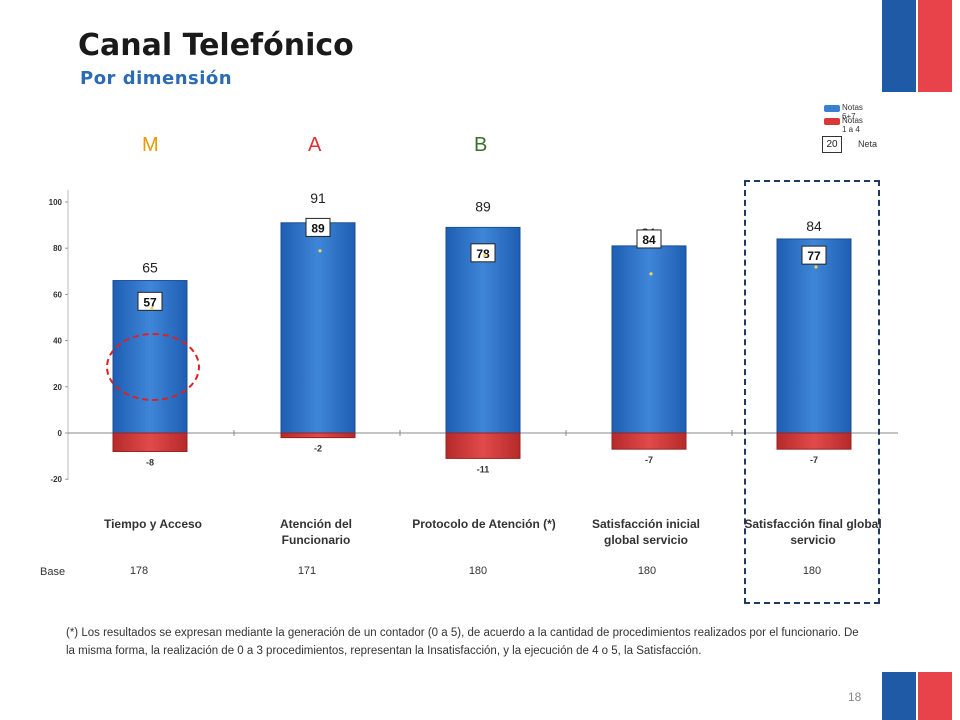 This screenshot has height=720, width=960. Describe the element at coordinates (315, 145) in the screenshot. I see `letter-a: A` at that location.